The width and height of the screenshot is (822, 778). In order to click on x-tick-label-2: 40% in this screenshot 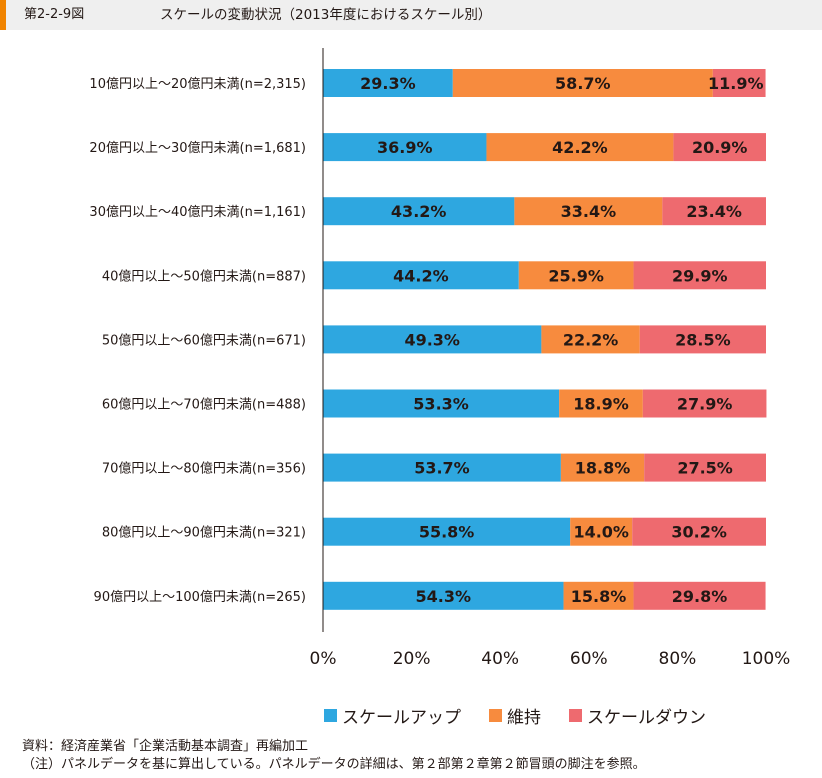, I will do `click(500, 659)`.